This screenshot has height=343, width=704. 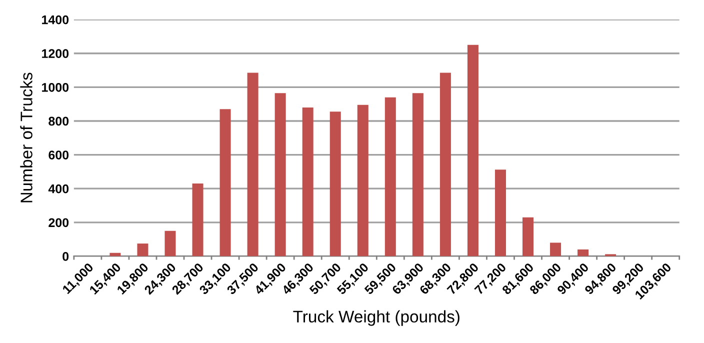 I want to click on y-tick-label: 600, so click(x=58, y=155).